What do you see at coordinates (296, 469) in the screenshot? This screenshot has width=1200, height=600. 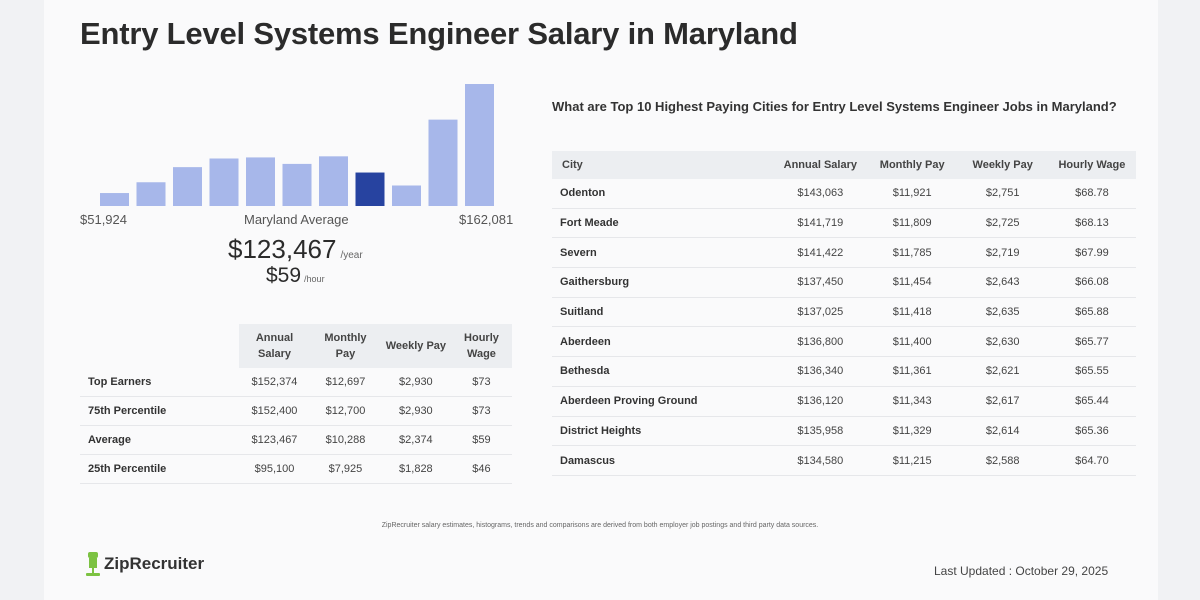 I see `percentile-row: 25th Percentile $95,100 $7,925 $1,828 $46` at bounding box center [296, 469].